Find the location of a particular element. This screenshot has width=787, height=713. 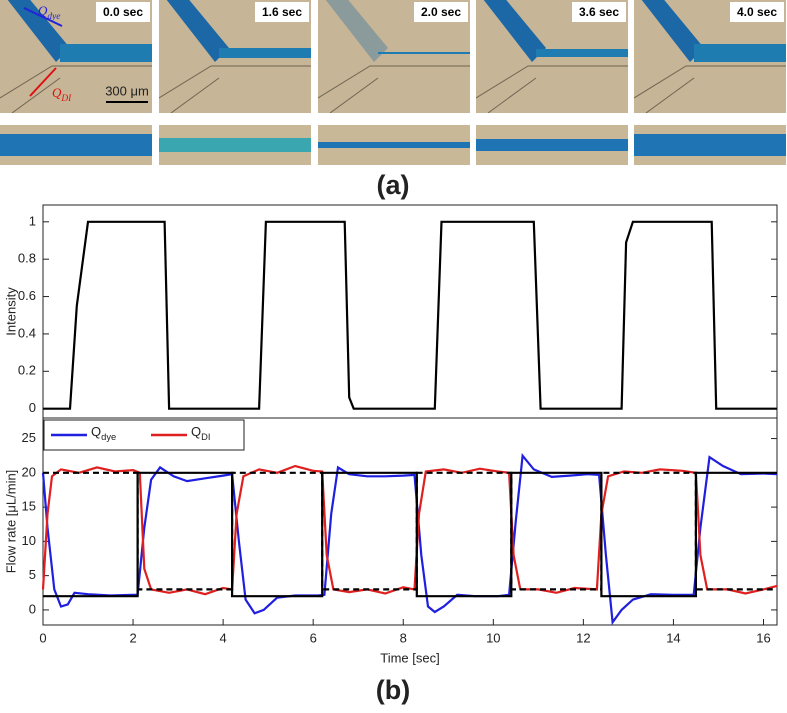

x-tick-label: 10 is located at coordinates (493, 637).